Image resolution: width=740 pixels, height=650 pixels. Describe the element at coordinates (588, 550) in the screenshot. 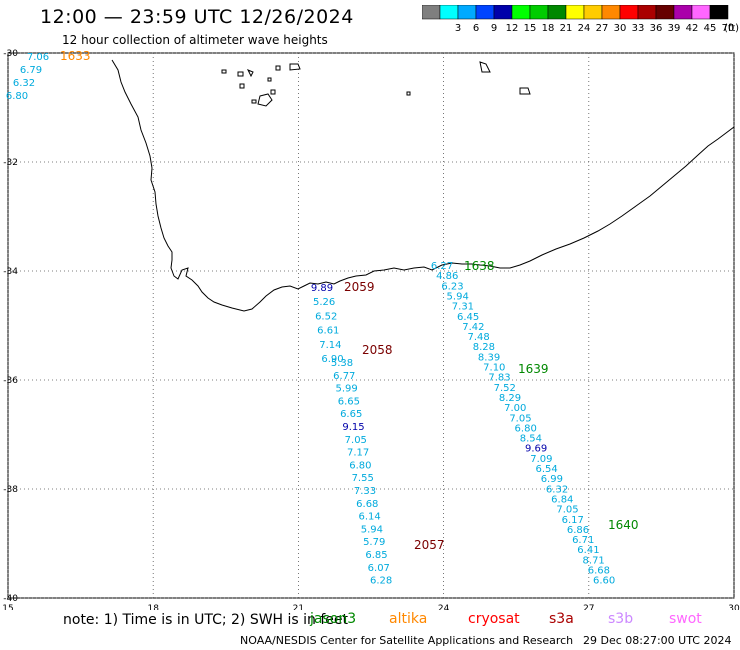

I see `wave-height-value: 6.41` at that location.